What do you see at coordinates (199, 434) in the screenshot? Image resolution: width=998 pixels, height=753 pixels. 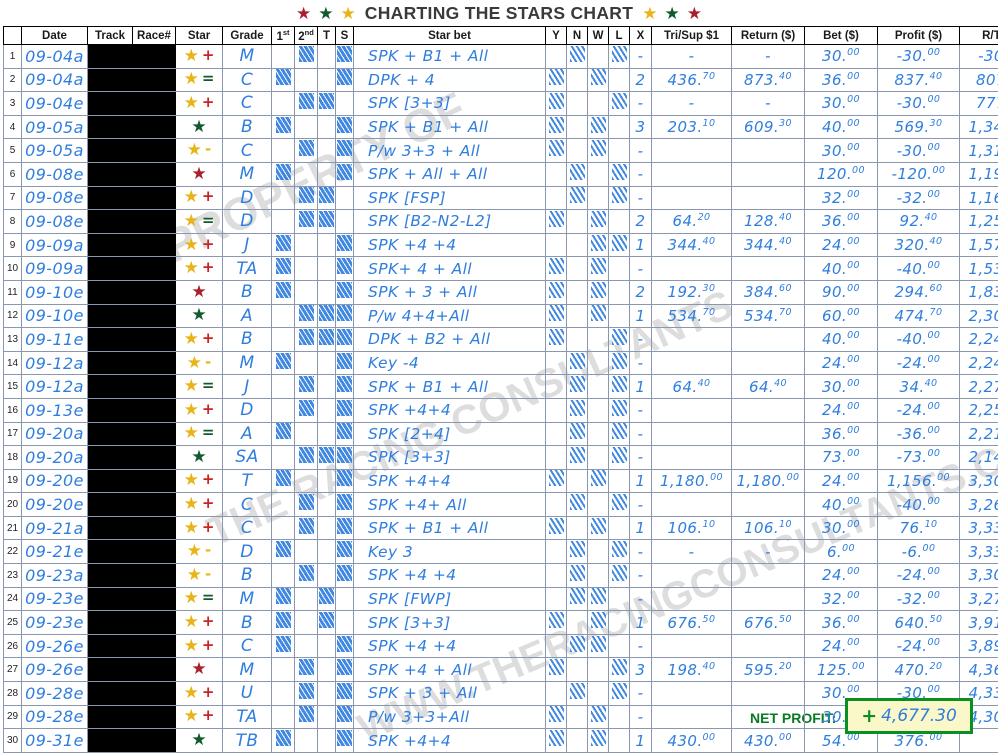 I see `star-rating-cell: ★=` at bounding box center [199, 434].